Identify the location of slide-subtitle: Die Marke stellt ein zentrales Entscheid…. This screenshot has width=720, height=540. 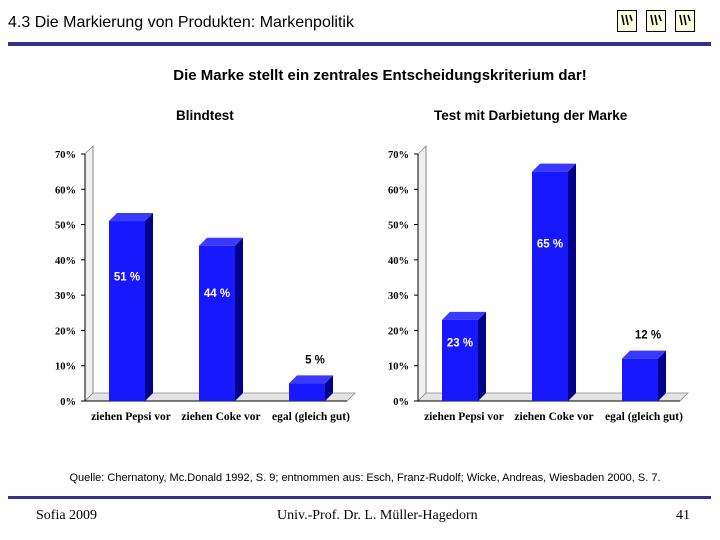
(380, 75).